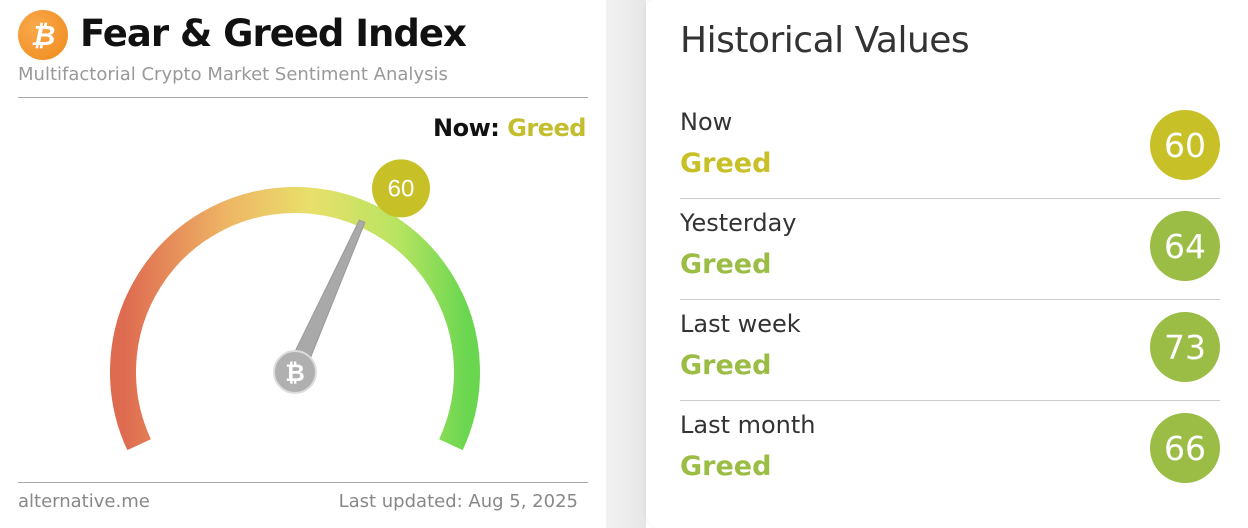  Describe the element at coordinates (626, 264) in the screenshot. I see `gutter` at that location.